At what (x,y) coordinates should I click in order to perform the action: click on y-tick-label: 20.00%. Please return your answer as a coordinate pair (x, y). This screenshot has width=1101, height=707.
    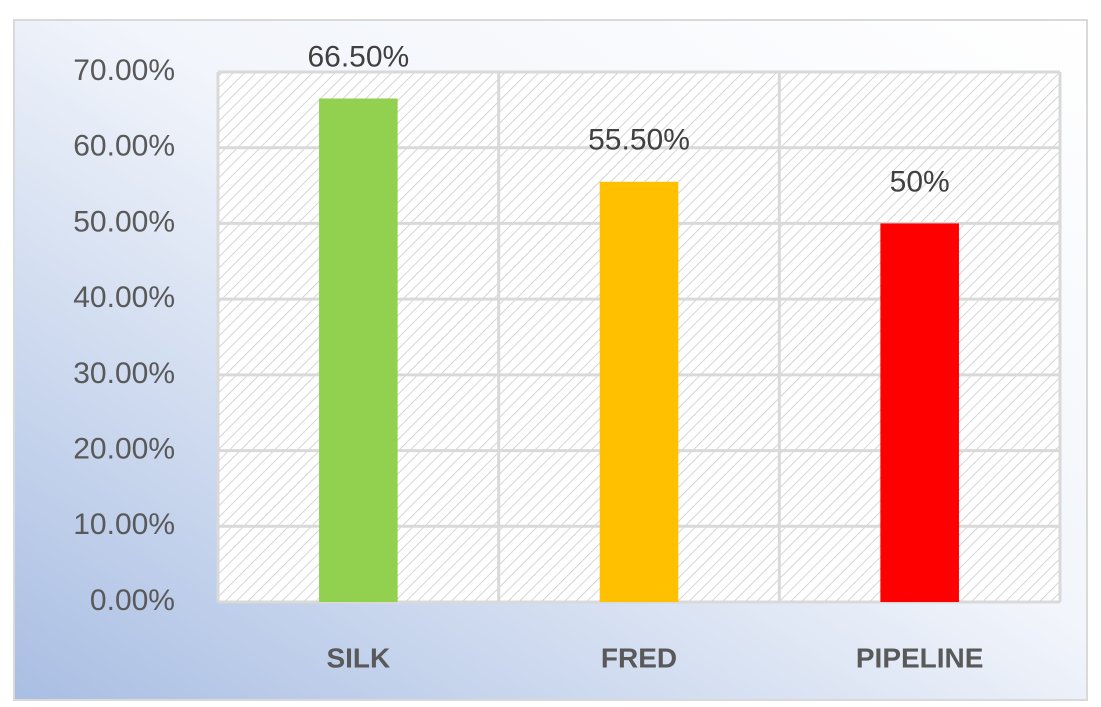
    Looking at the image, I should click on (124, 448).